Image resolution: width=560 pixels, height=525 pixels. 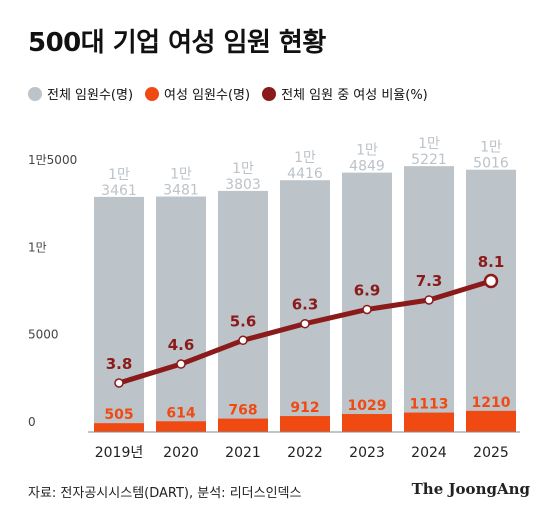 What do you see at coordinates (367, 290) in the screenshot?
I see `ratio-label: 6.9` at bounding box center [367, 290].